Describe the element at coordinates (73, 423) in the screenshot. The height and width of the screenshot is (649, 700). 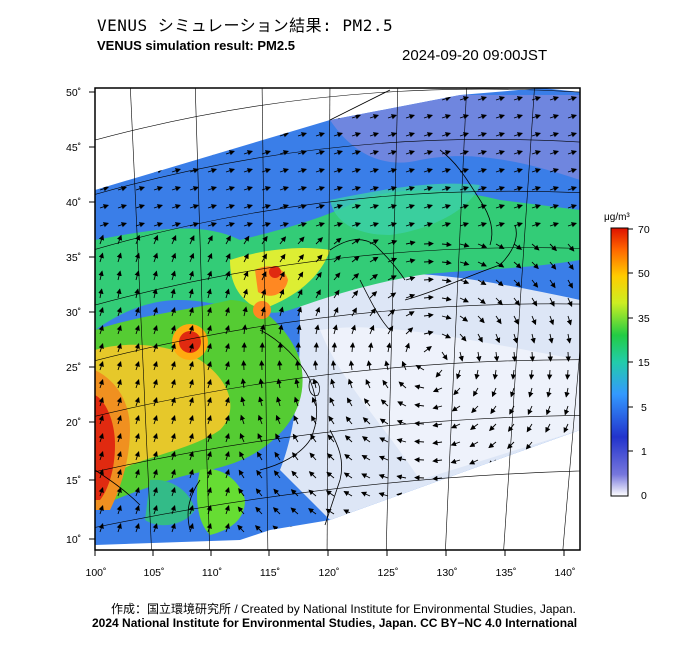
I see `lat-label: 20˚` at that location.